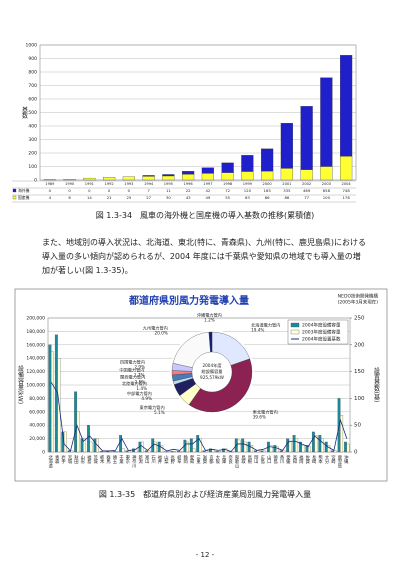 The image size is (410, 580). Describe the element at coordinates (209, 320) in the screenshot. I see `slice-value: 1.2%` at that location.